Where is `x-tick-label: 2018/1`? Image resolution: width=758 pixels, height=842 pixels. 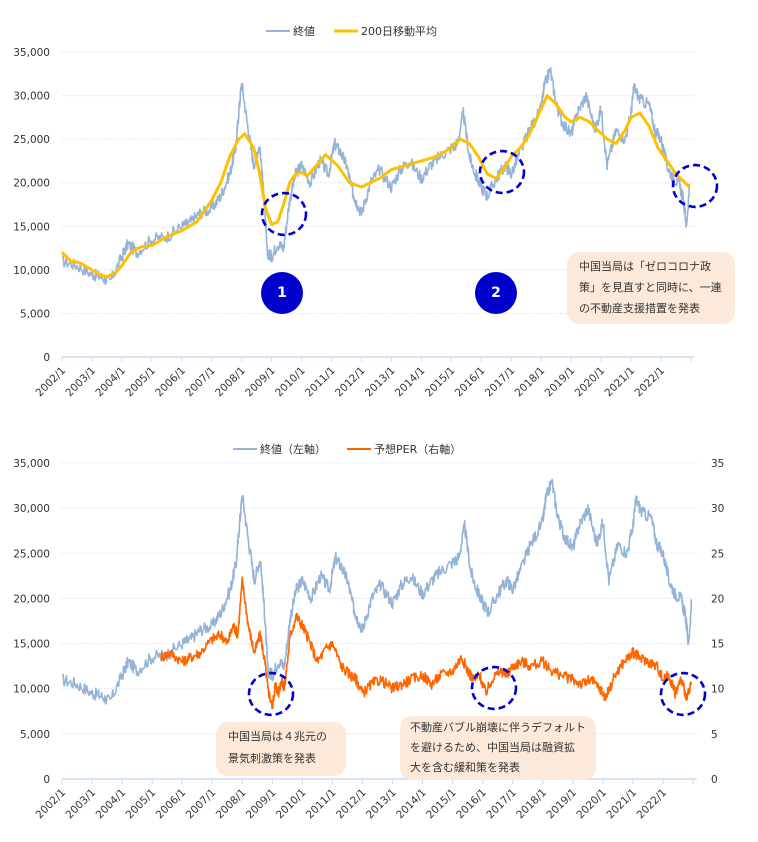 x-tick-label: 2018/1 is located at coordinates (531, 804).